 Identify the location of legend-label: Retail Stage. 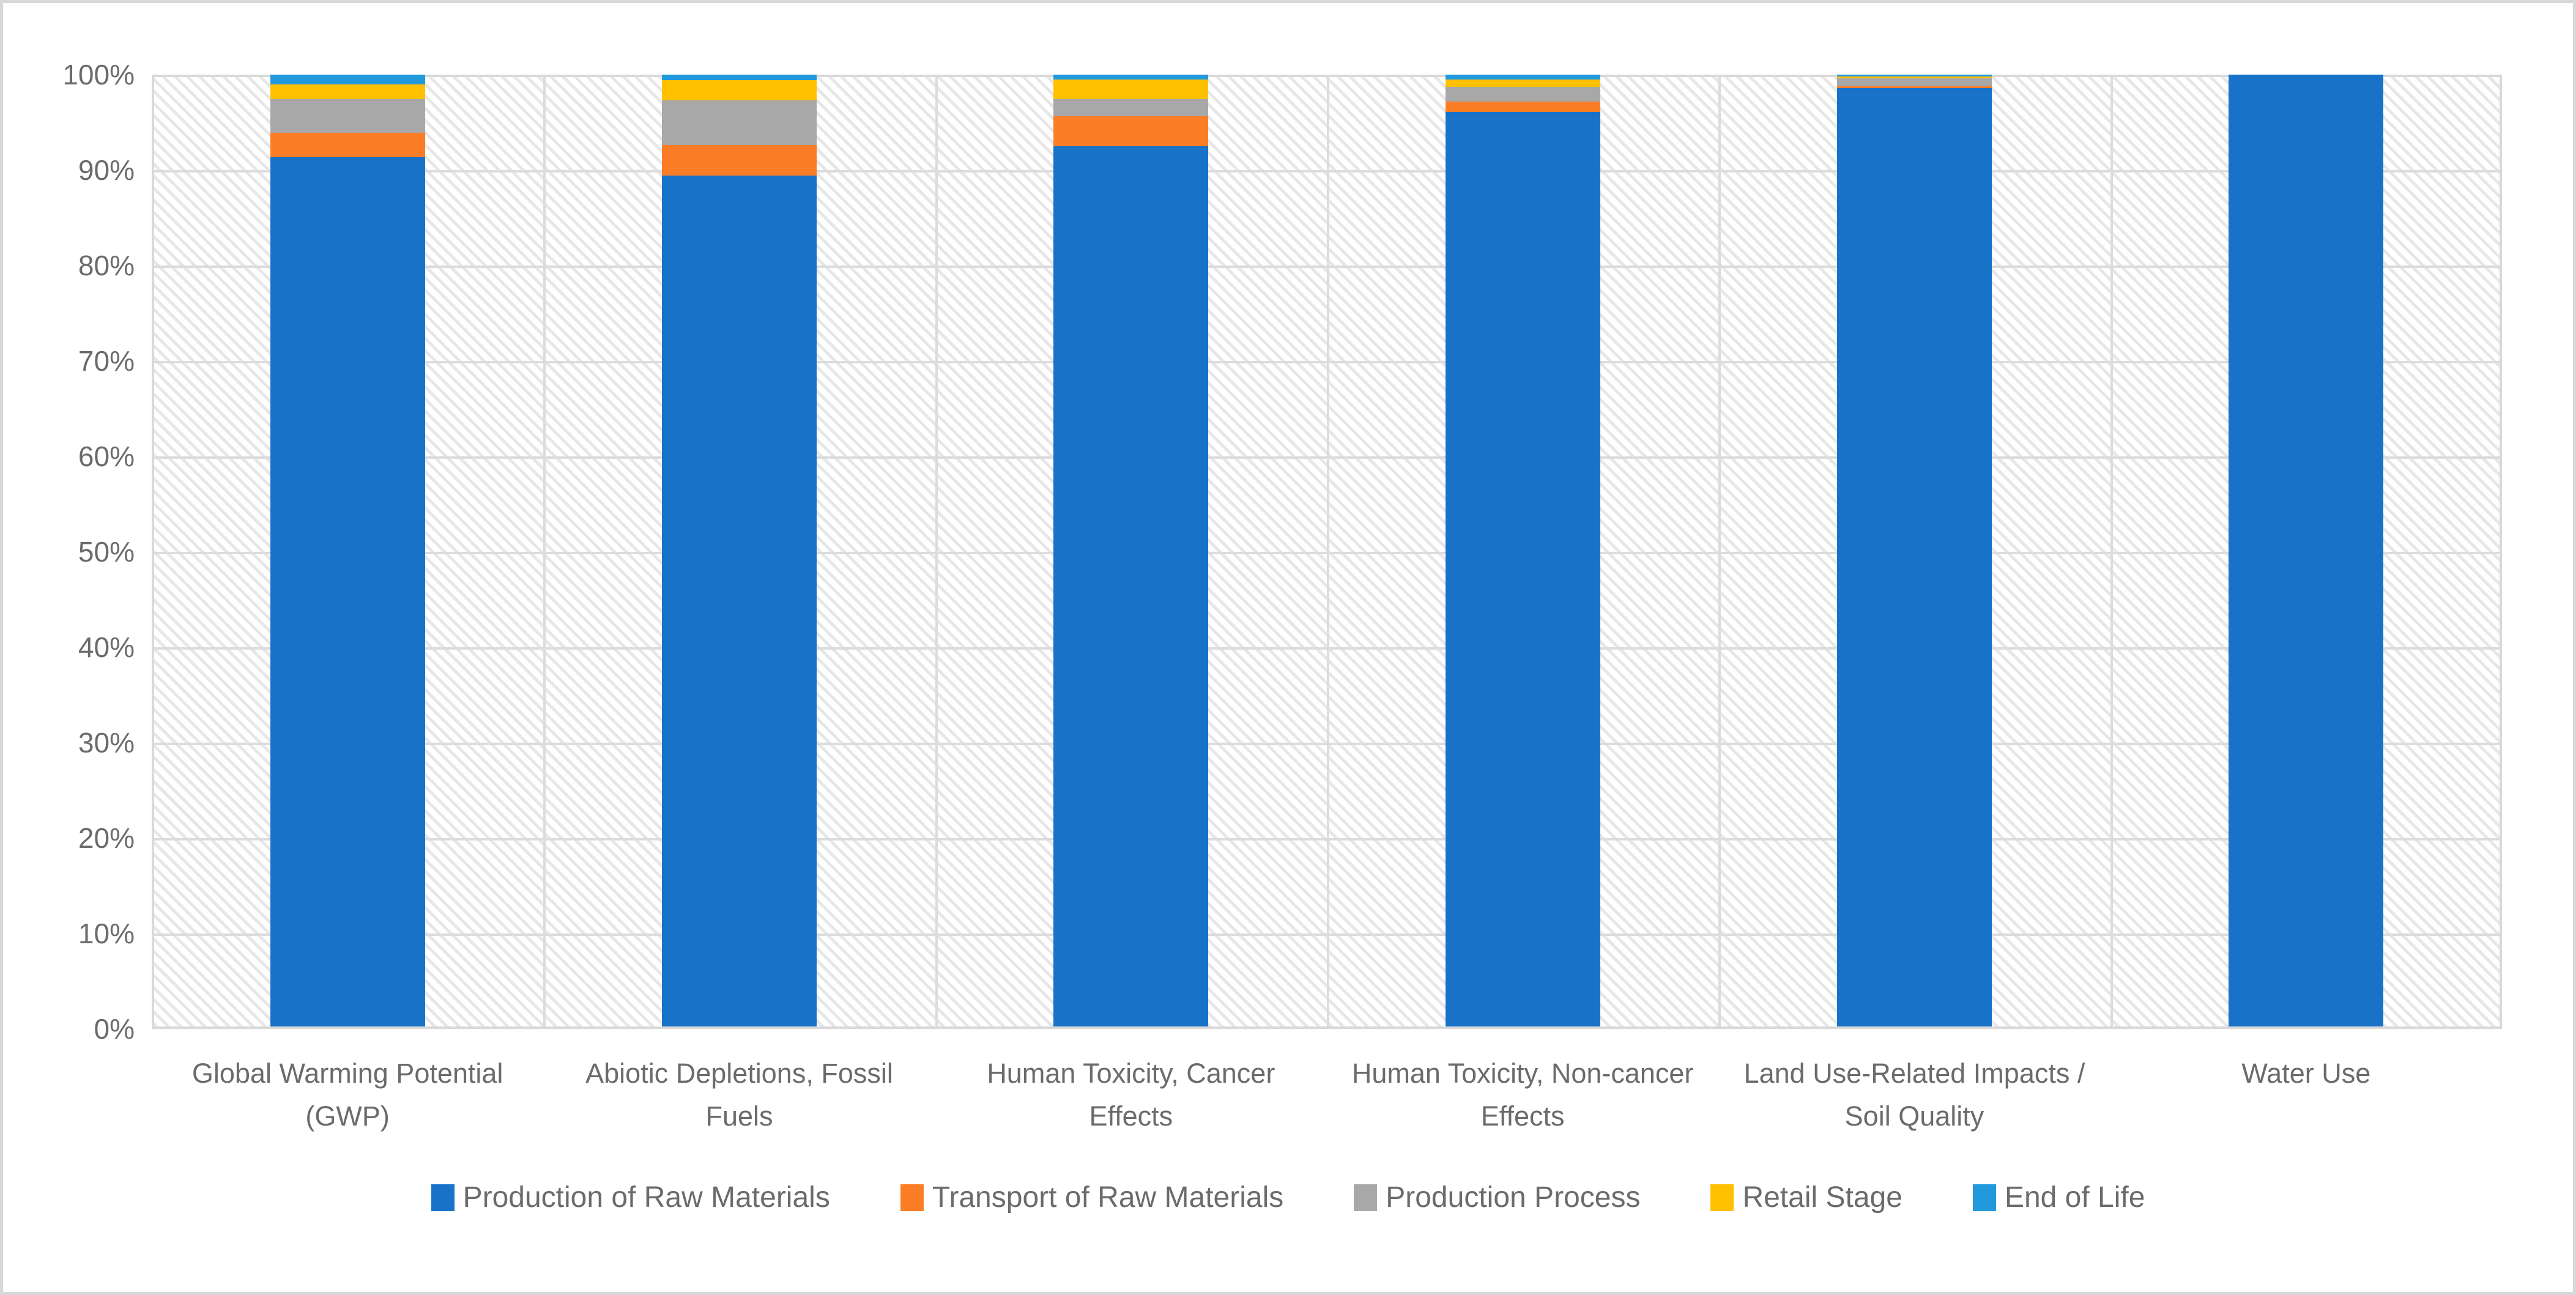
(1822, 1197).